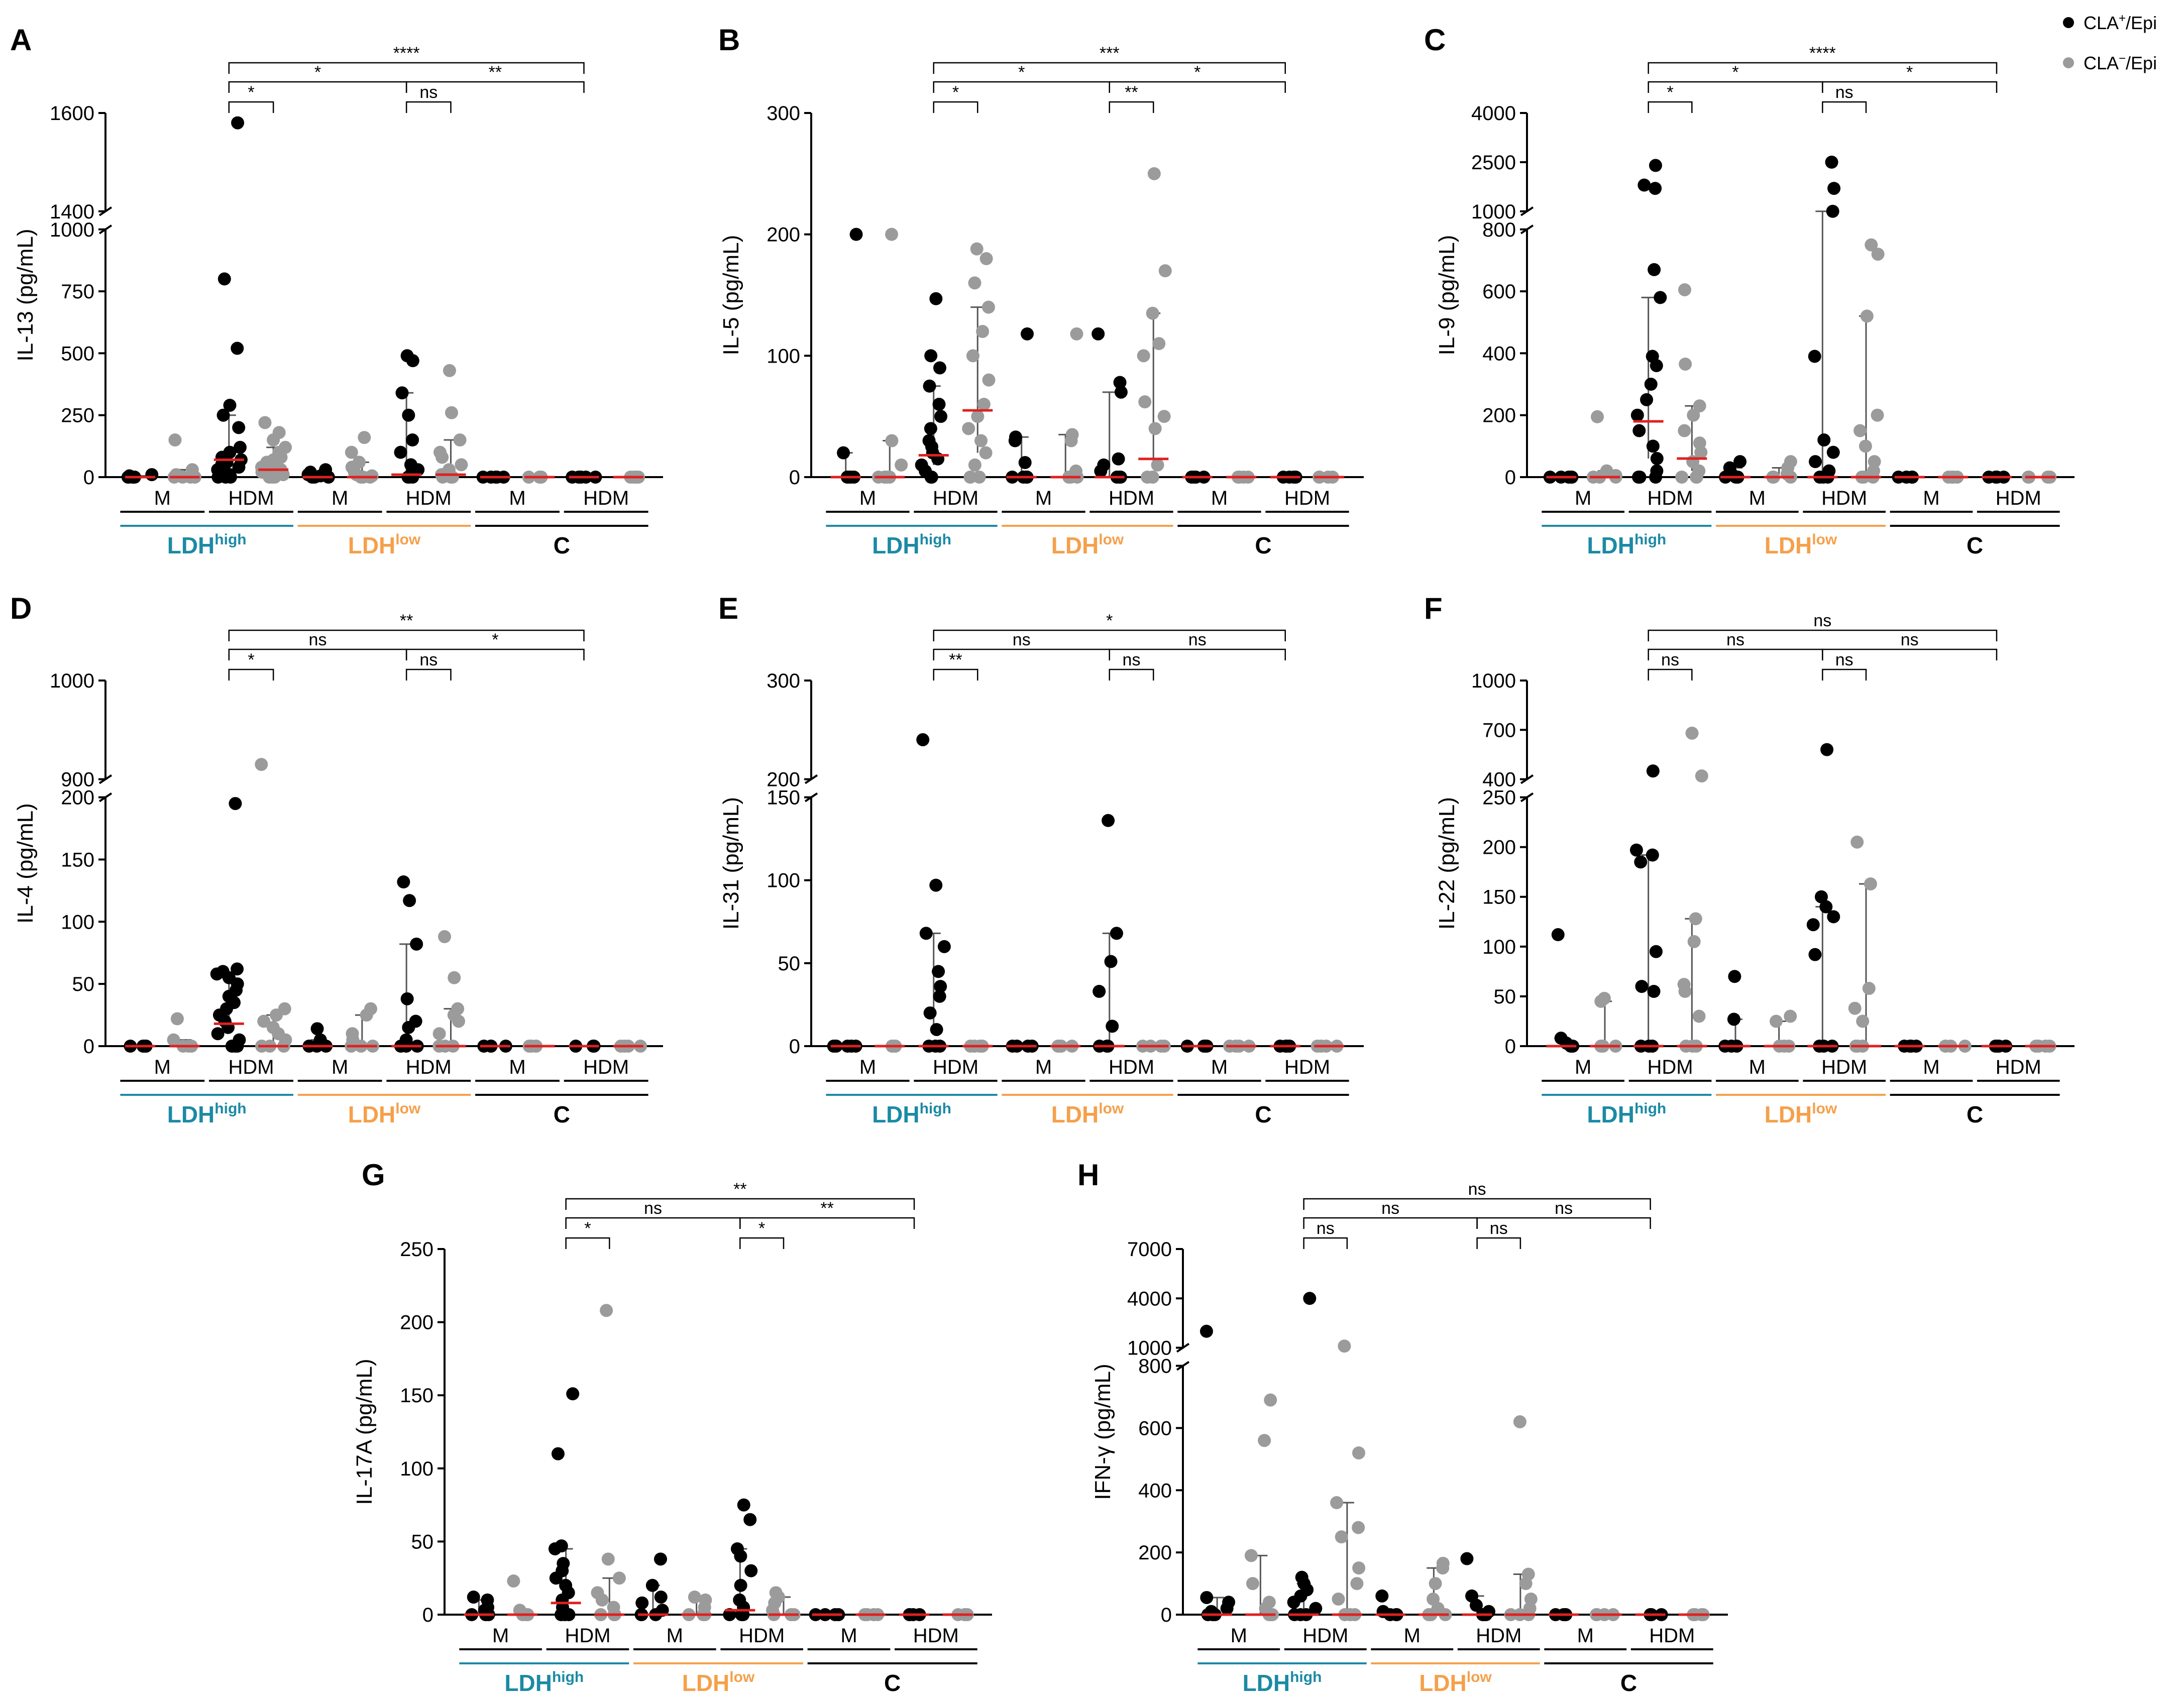  I want to click on y-axis-title: IL-9 (pg/mL), so click(1447, 295).